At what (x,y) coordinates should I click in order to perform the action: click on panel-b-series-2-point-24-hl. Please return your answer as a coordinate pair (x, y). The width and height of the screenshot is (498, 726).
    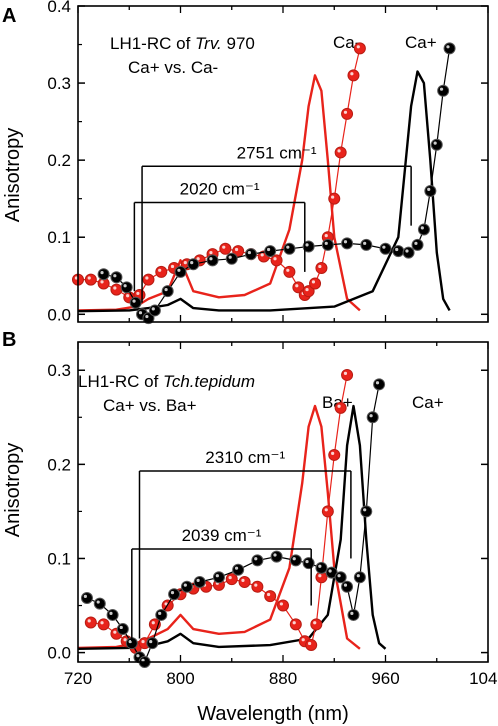
    Looking at the image, I should click on (339, 406).